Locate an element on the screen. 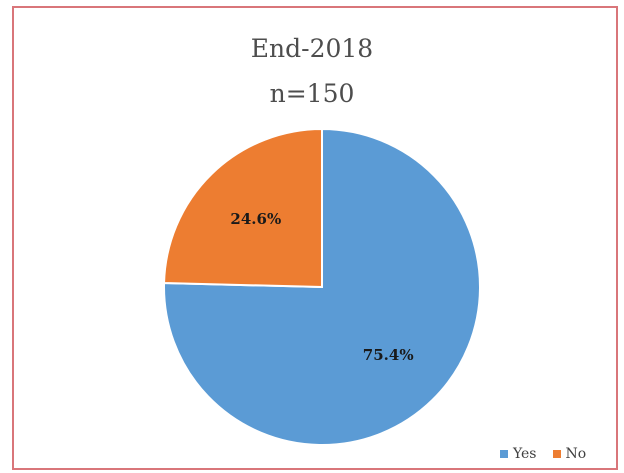 The width and height of the screenshot is (624, 473). legend-swatch-no is located at coordinates (556, 454).